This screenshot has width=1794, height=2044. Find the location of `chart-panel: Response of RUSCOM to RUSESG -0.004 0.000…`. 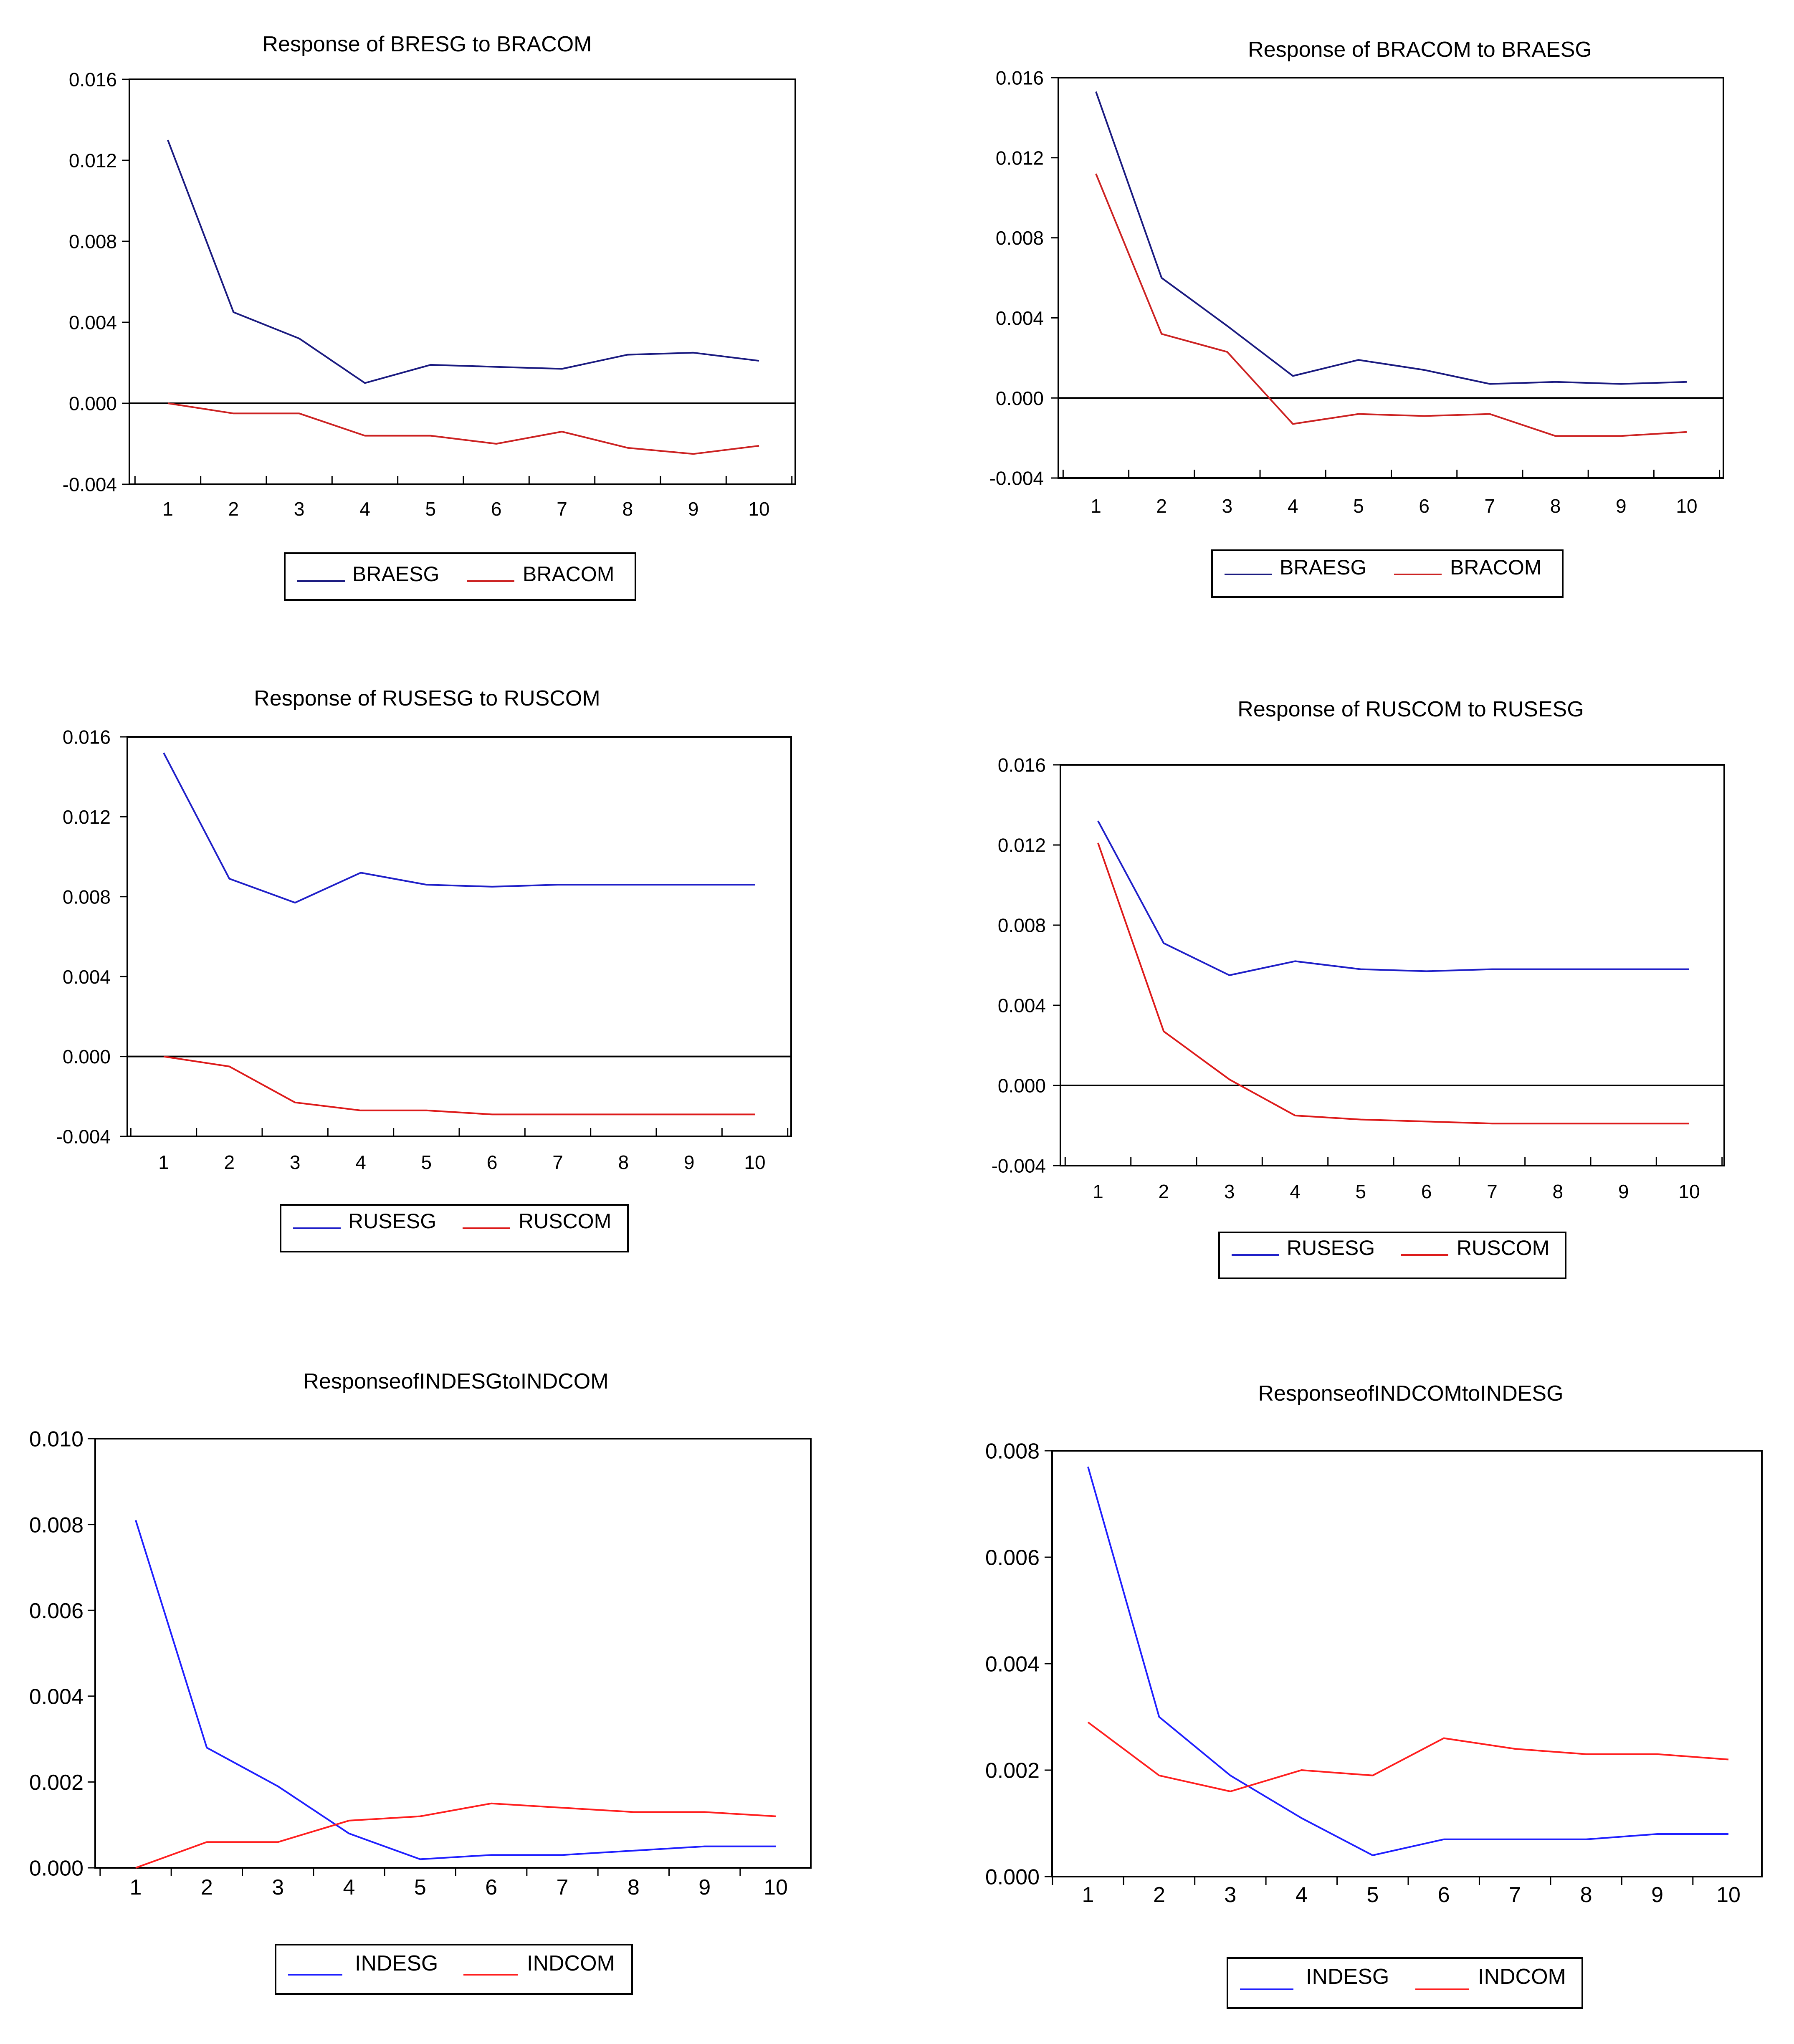

chart-panel: Response of RUSCOM to RUSESG -0.004 0.000… is located at coordinates (1359, 988).